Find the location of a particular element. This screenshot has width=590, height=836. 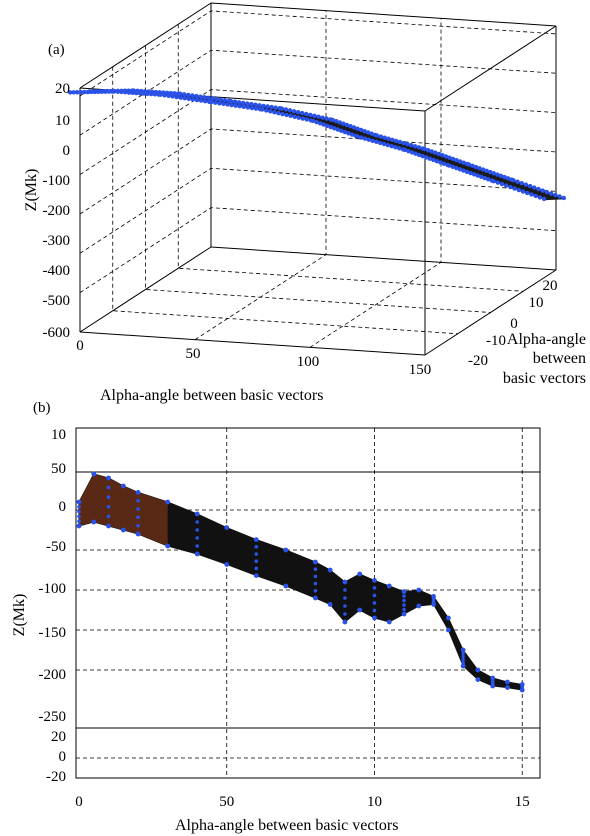

x-tick-label: 10 is located at coordinates (374, 802).